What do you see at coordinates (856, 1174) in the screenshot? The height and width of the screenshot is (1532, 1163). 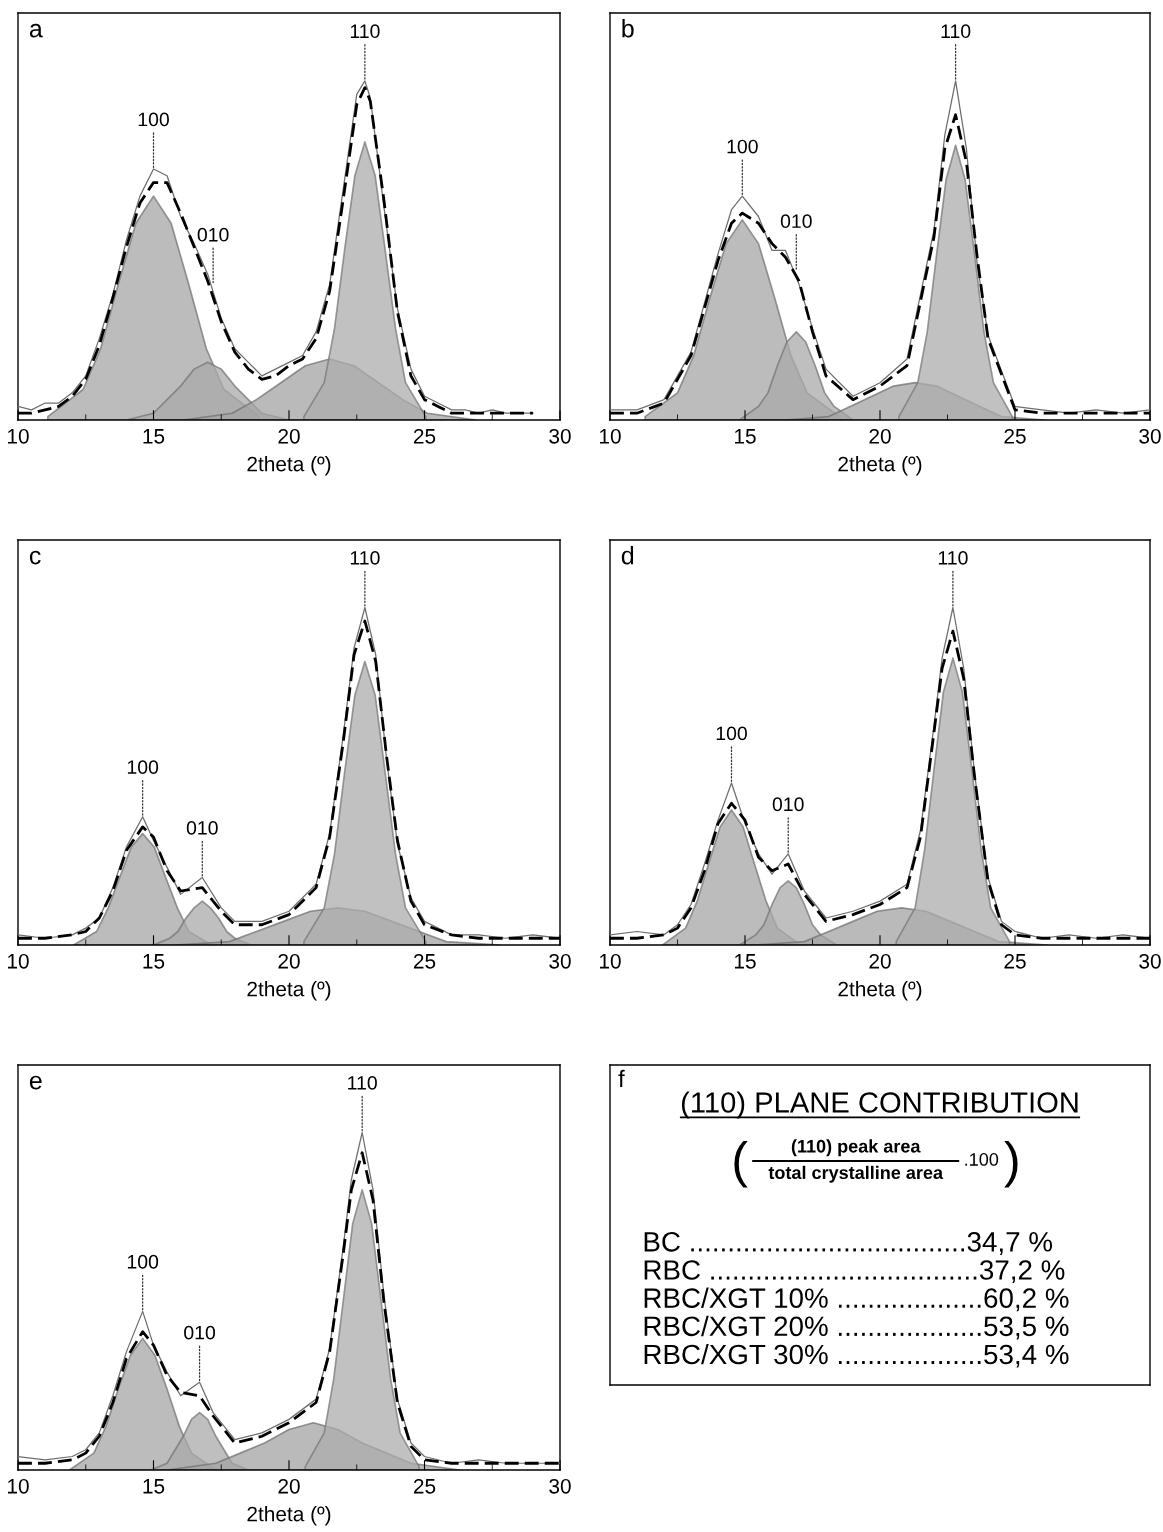 I see `text: total crystalline area` at bounding box center [856, 1174].